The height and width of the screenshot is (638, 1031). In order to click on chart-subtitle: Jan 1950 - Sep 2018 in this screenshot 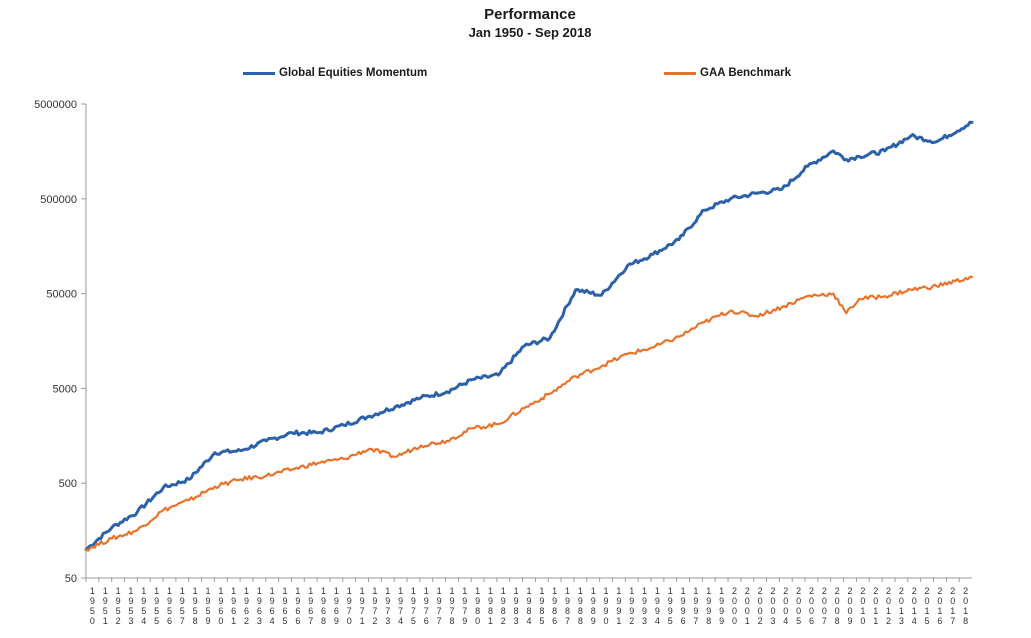, I will do `click(530, 32)`.